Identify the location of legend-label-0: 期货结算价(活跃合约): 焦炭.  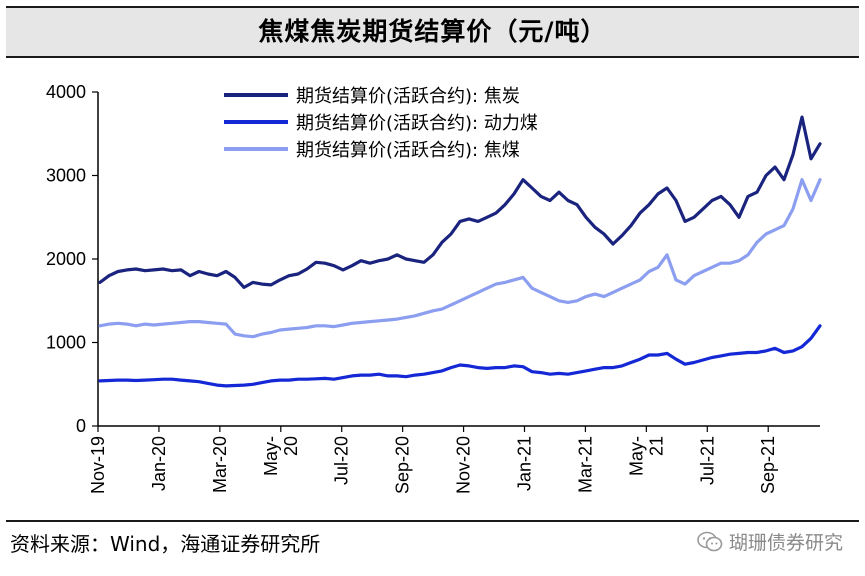
(408, 96).